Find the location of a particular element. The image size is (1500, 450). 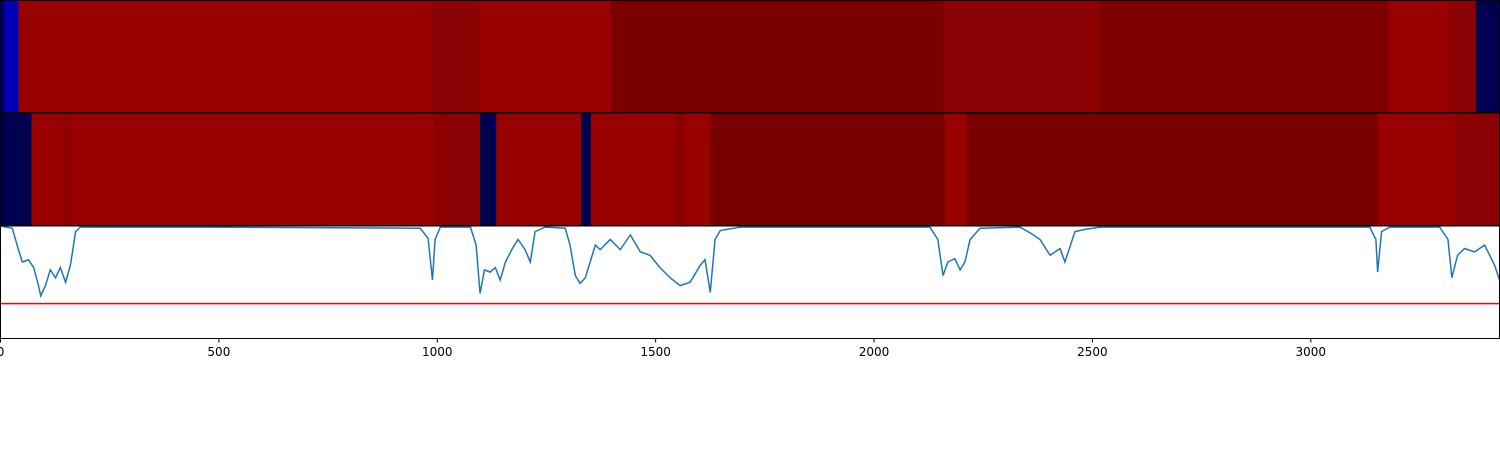

x-tick-label: 2000 is located at coordinates (874, 352).